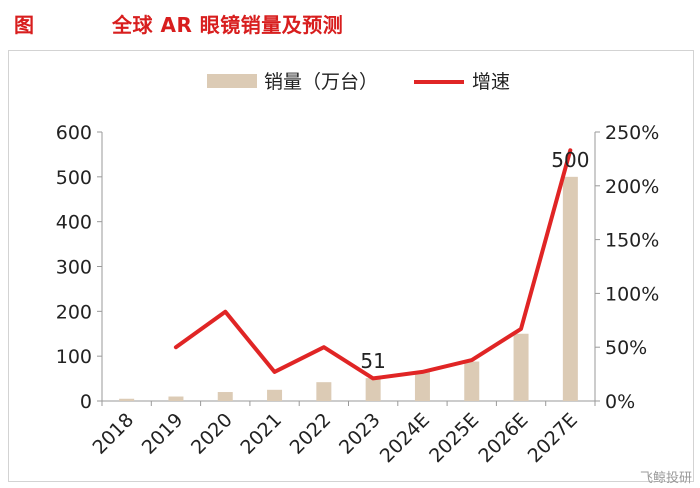  What do you see at coordinates (321, 82) in the screenshot?
I see `legend-bar-label: 销量（万台）` at bounding box center [321, 82].